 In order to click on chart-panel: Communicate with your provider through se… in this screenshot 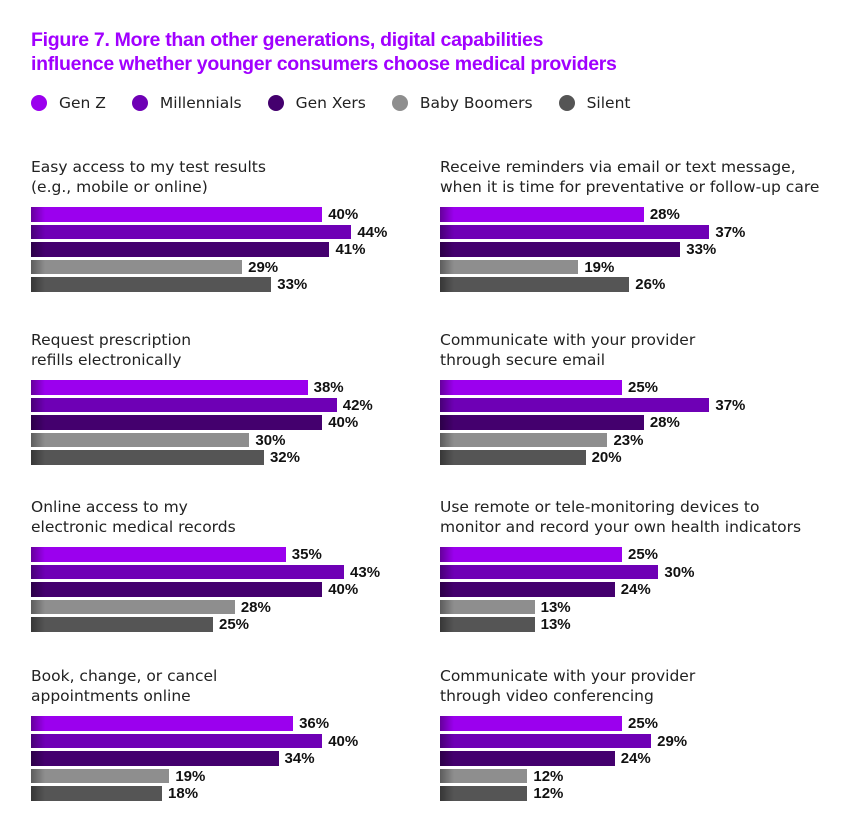, I will do `click(650, 398)`.